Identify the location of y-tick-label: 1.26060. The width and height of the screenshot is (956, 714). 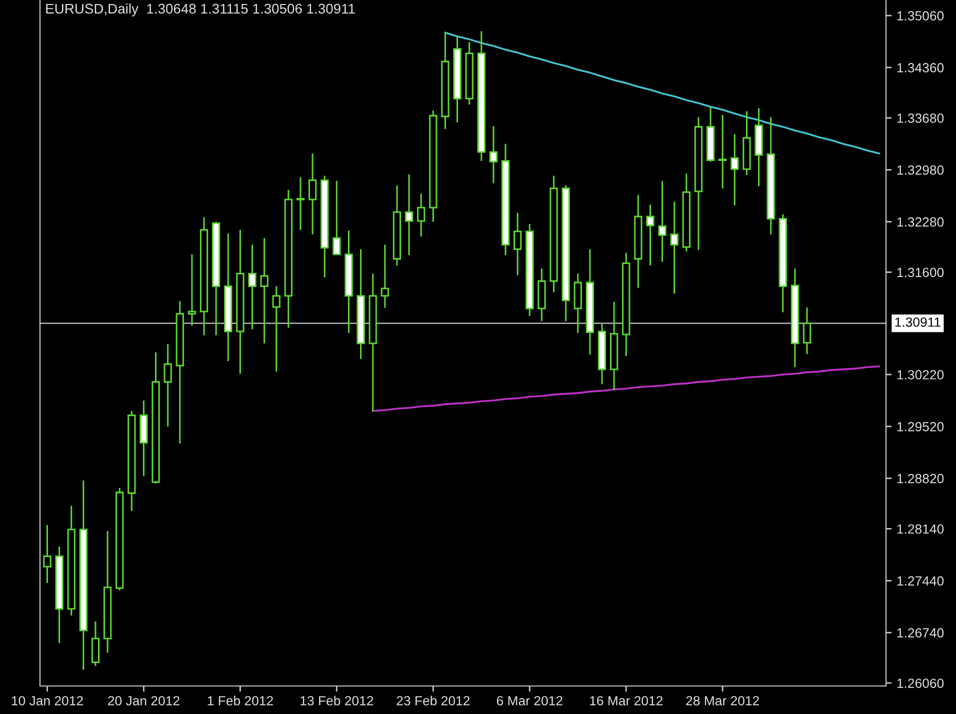
(920, 683).